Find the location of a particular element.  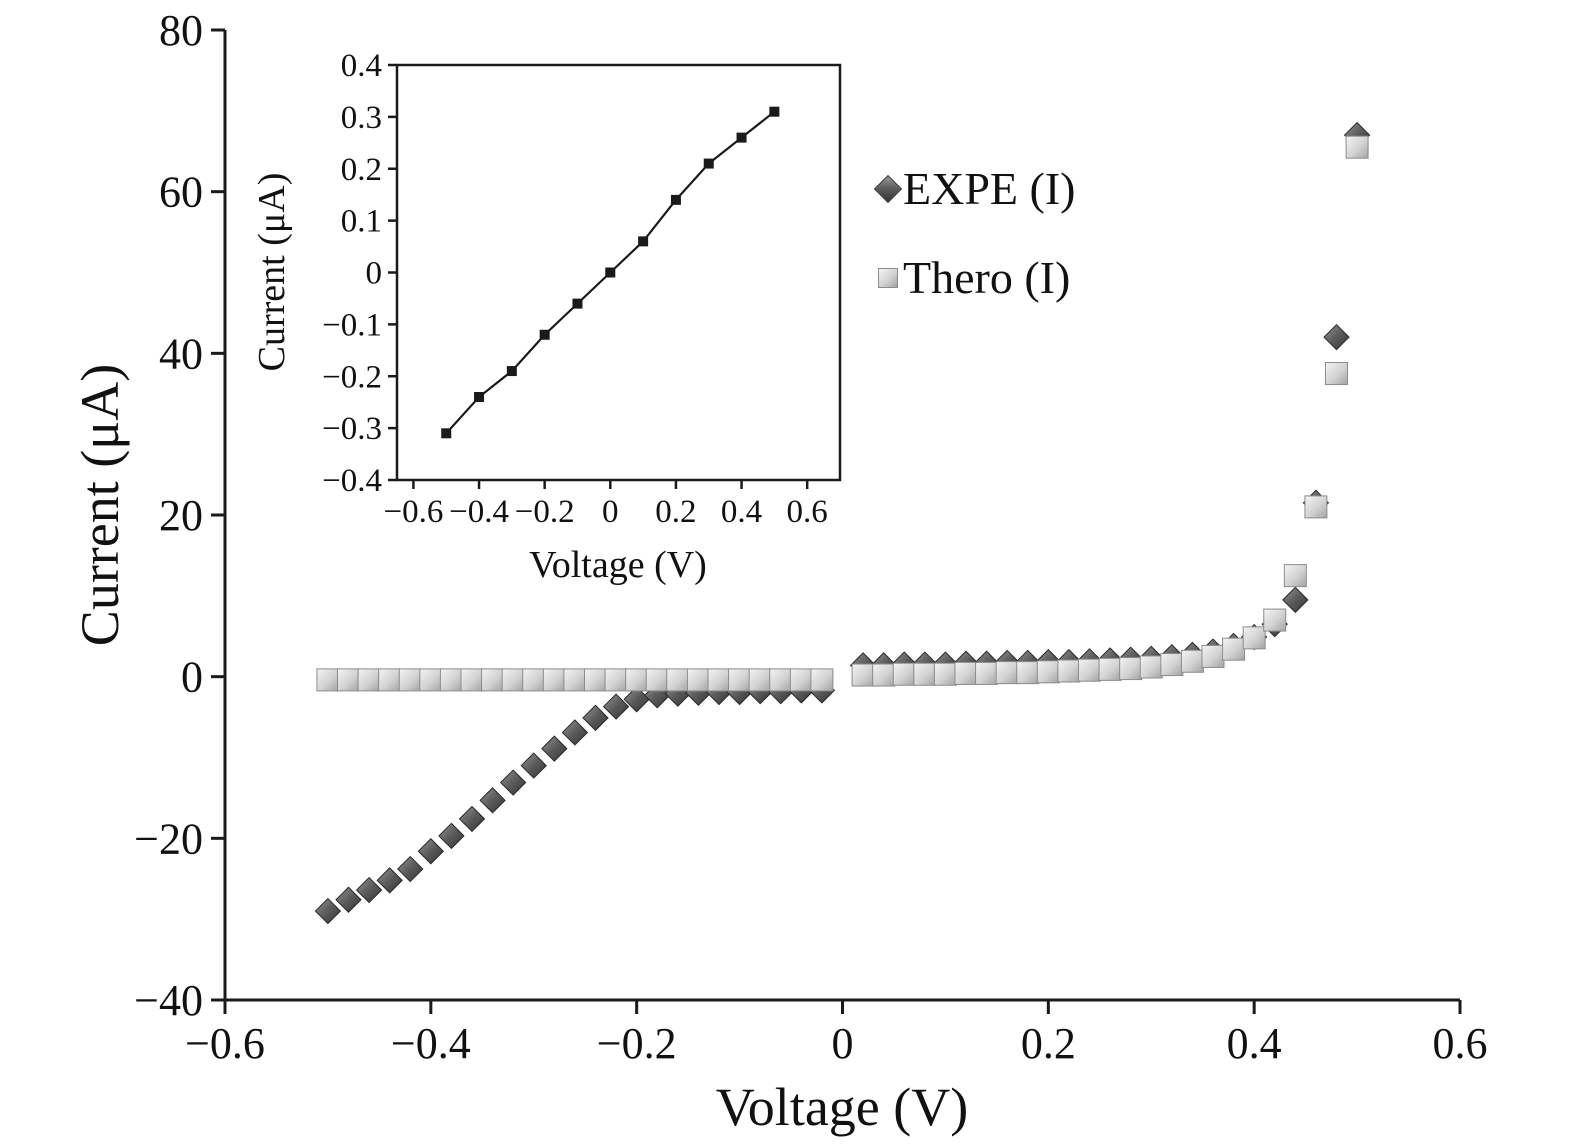

main-y-tick-label: 80 is located at coordinates (181, 30).